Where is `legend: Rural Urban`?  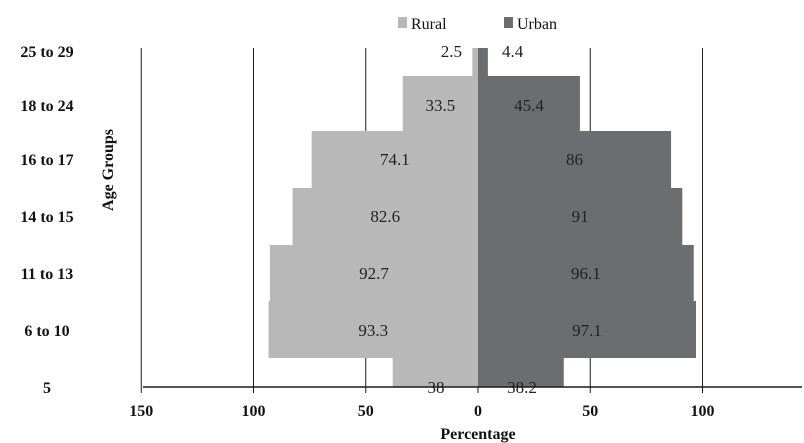 legend: Rural Urban is located at coordinates (477, 24).